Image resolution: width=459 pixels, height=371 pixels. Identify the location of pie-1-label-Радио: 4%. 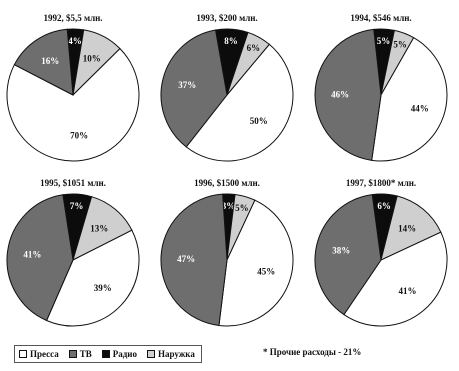
(75, 41).